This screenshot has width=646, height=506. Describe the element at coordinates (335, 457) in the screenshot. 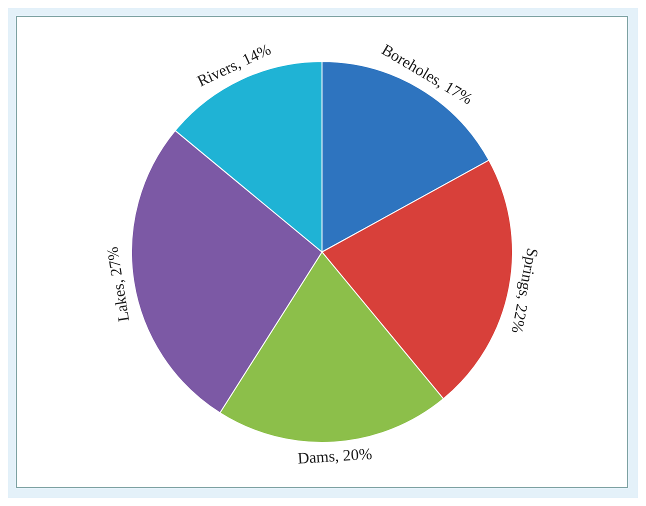

I see `slice-label: Dams, 20%` at that location.